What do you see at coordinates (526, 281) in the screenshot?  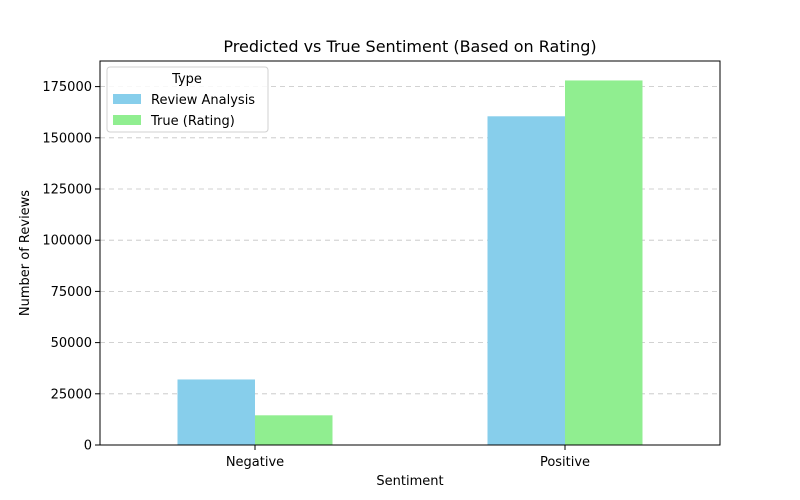 I see `bar-review-analysis-positive` at bounding box center [526, 281].